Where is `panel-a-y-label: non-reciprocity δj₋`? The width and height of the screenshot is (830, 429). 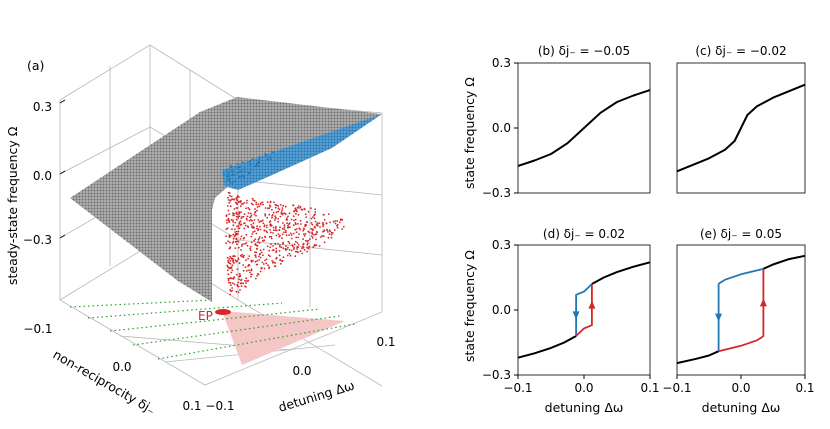
panel-a-y-label: non-reciprocity δj₋ is located at coordinates (105, 382).